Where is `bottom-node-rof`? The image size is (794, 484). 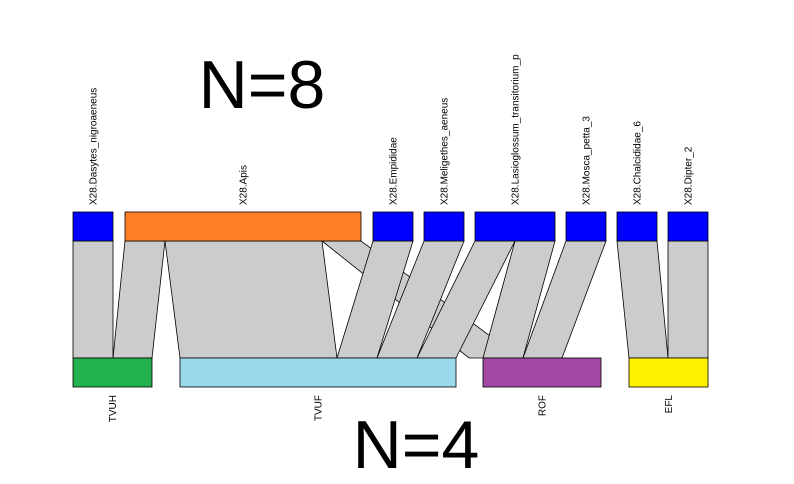
bottom-node-rof is located at coordinates (542, 372).